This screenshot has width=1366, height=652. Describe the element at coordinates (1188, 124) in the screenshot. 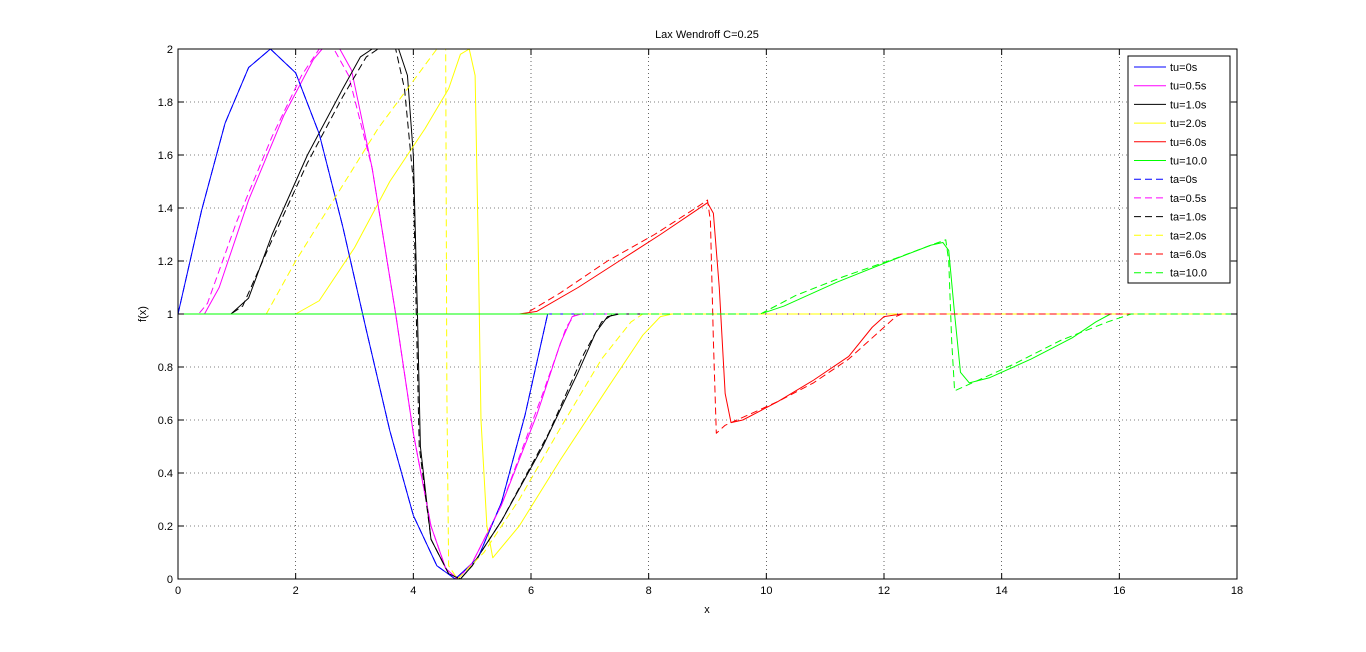

I see `legend-label-3: tu=2.0s` at that location.